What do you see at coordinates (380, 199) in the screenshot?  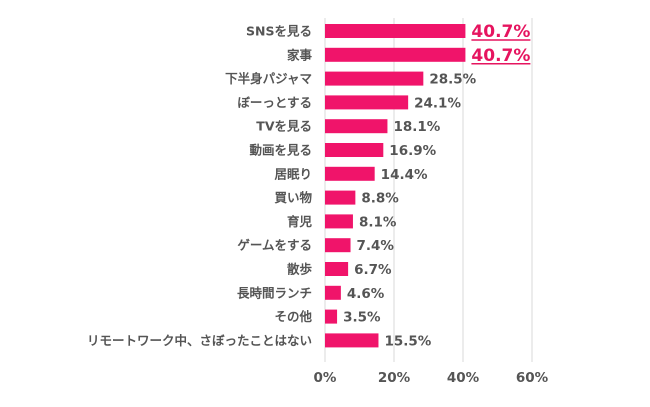 I see `value-label: 8.8%` at bounding box center [380, 199].